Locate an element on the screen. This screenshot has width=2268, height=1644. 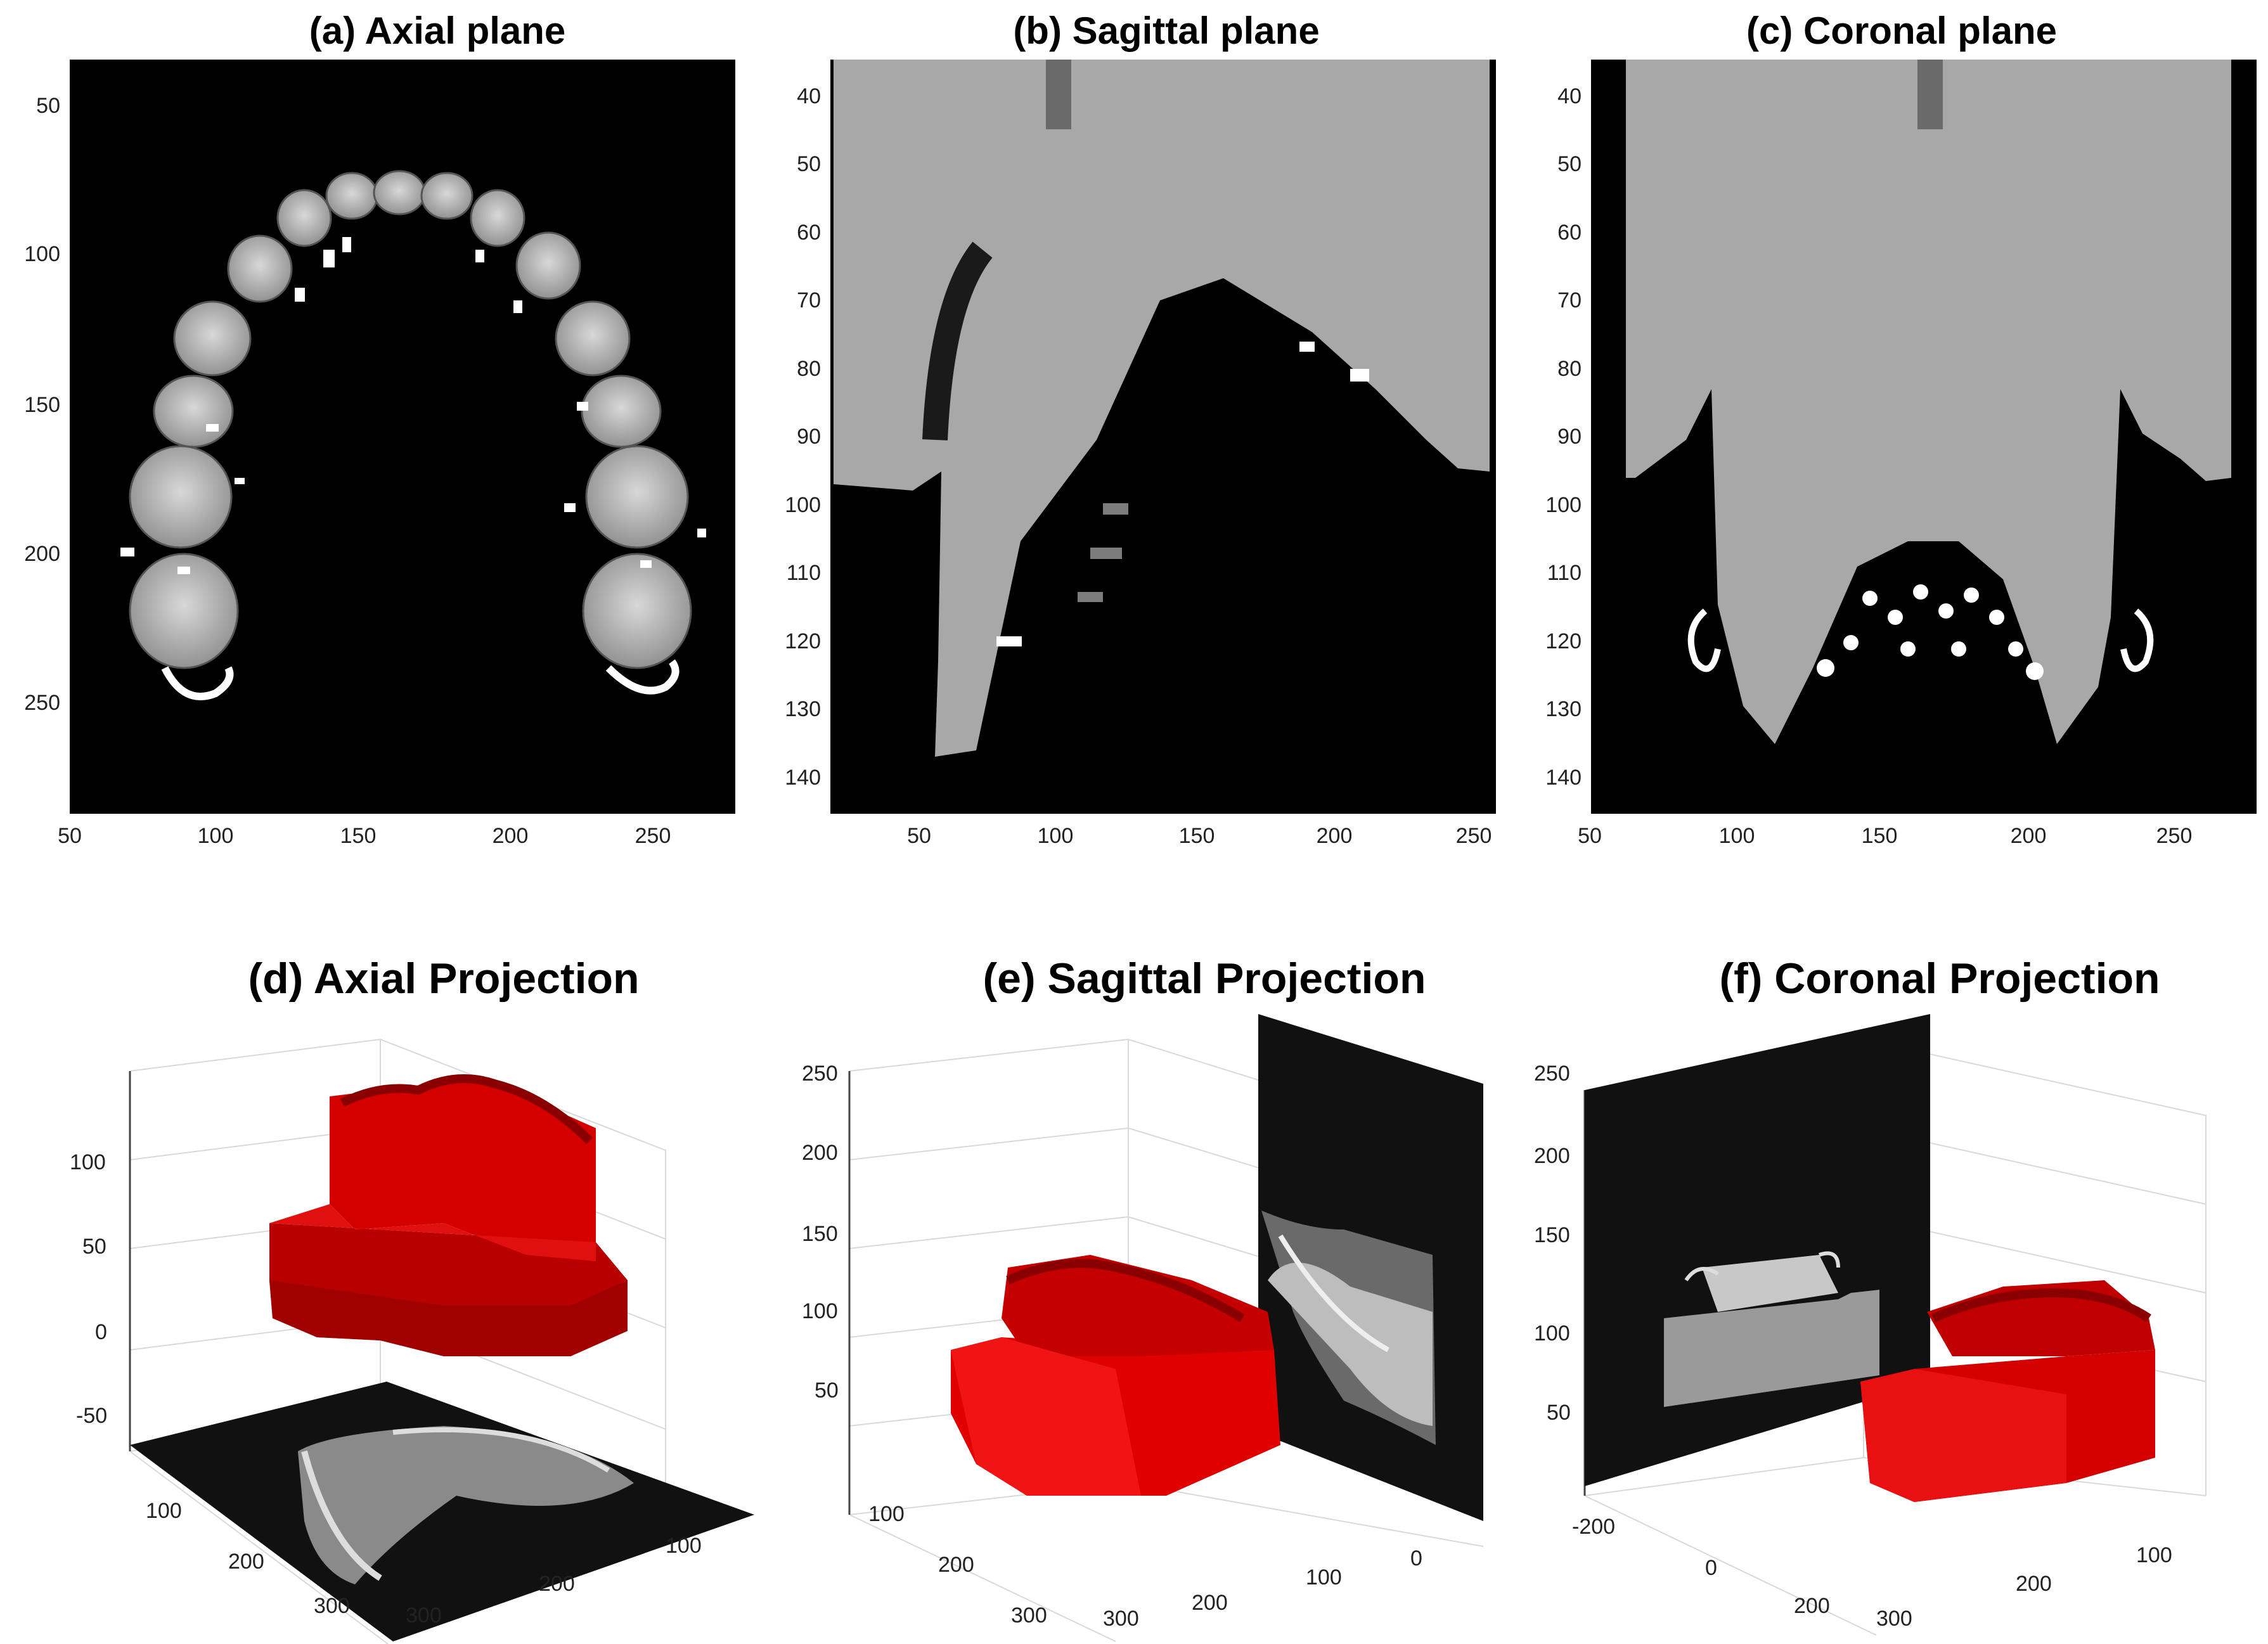
coronal-ytick: 60 is located at coordinates (1569, 233).